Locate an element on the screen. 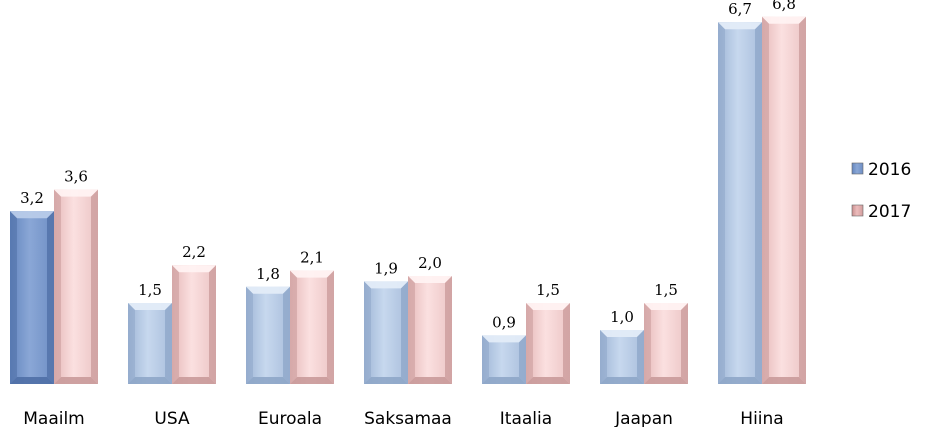 This screenshot has height=427, width=925. legend-label-2017: 2017 is located at coordinates (889, 212).